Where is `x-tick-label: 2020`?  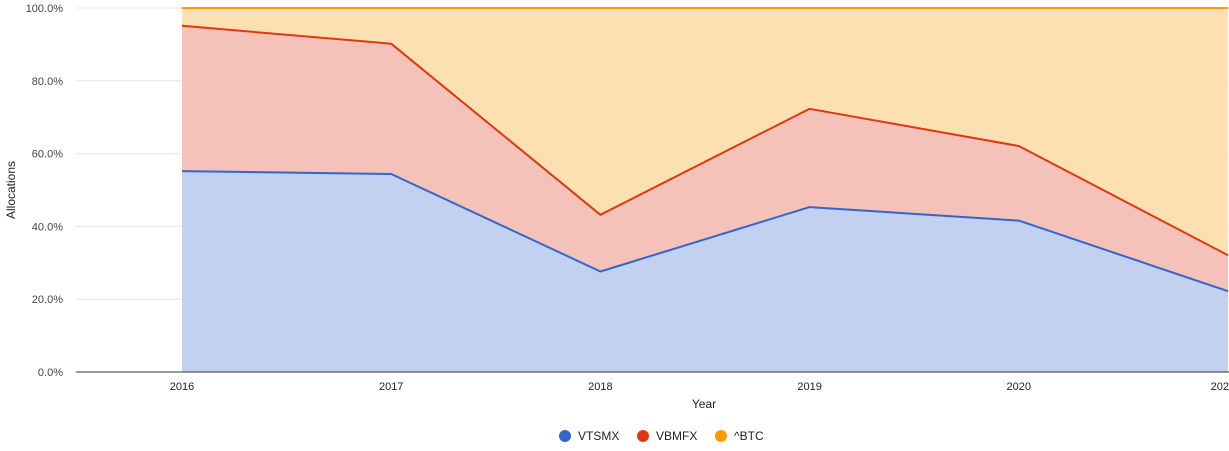 x-tick-label: 2020 is located at coordinates (1019, 387).